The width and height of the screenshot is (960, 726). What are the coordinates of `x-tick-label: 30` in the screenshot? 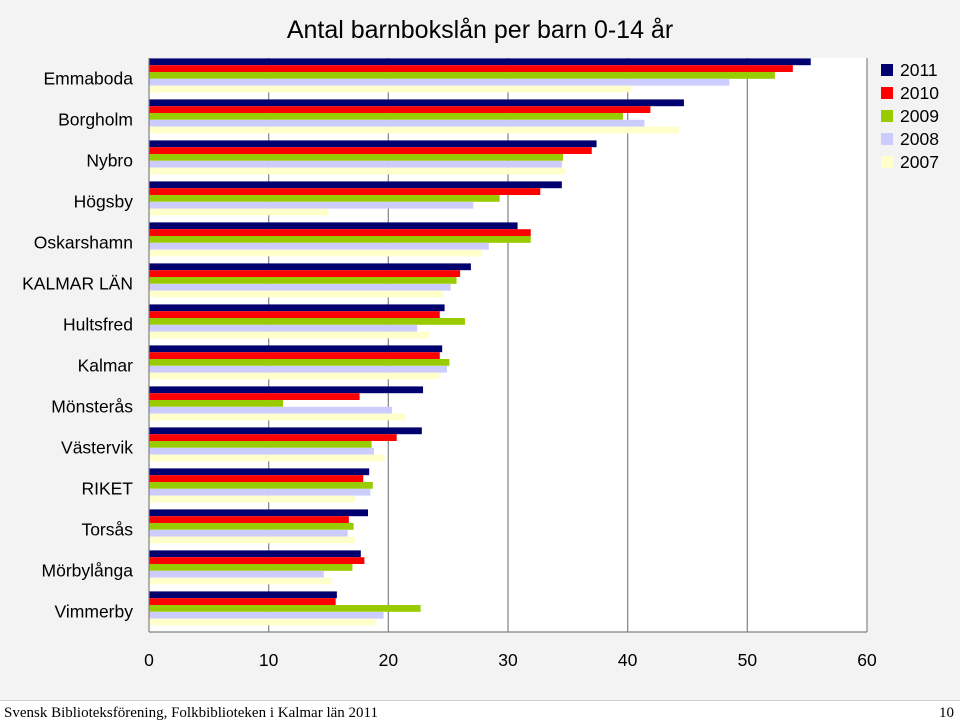 It's located at (508, 660).